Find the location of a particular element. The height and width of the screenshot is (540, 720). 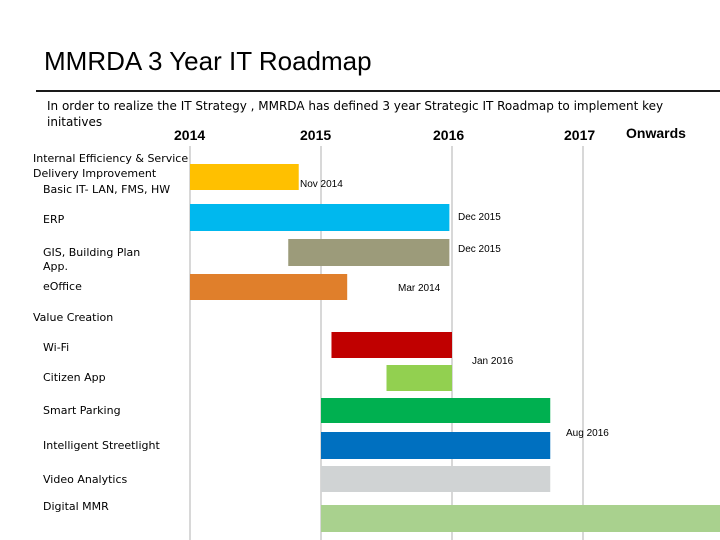

task-label-5: Citizen App is located at coordinates (74, 377).